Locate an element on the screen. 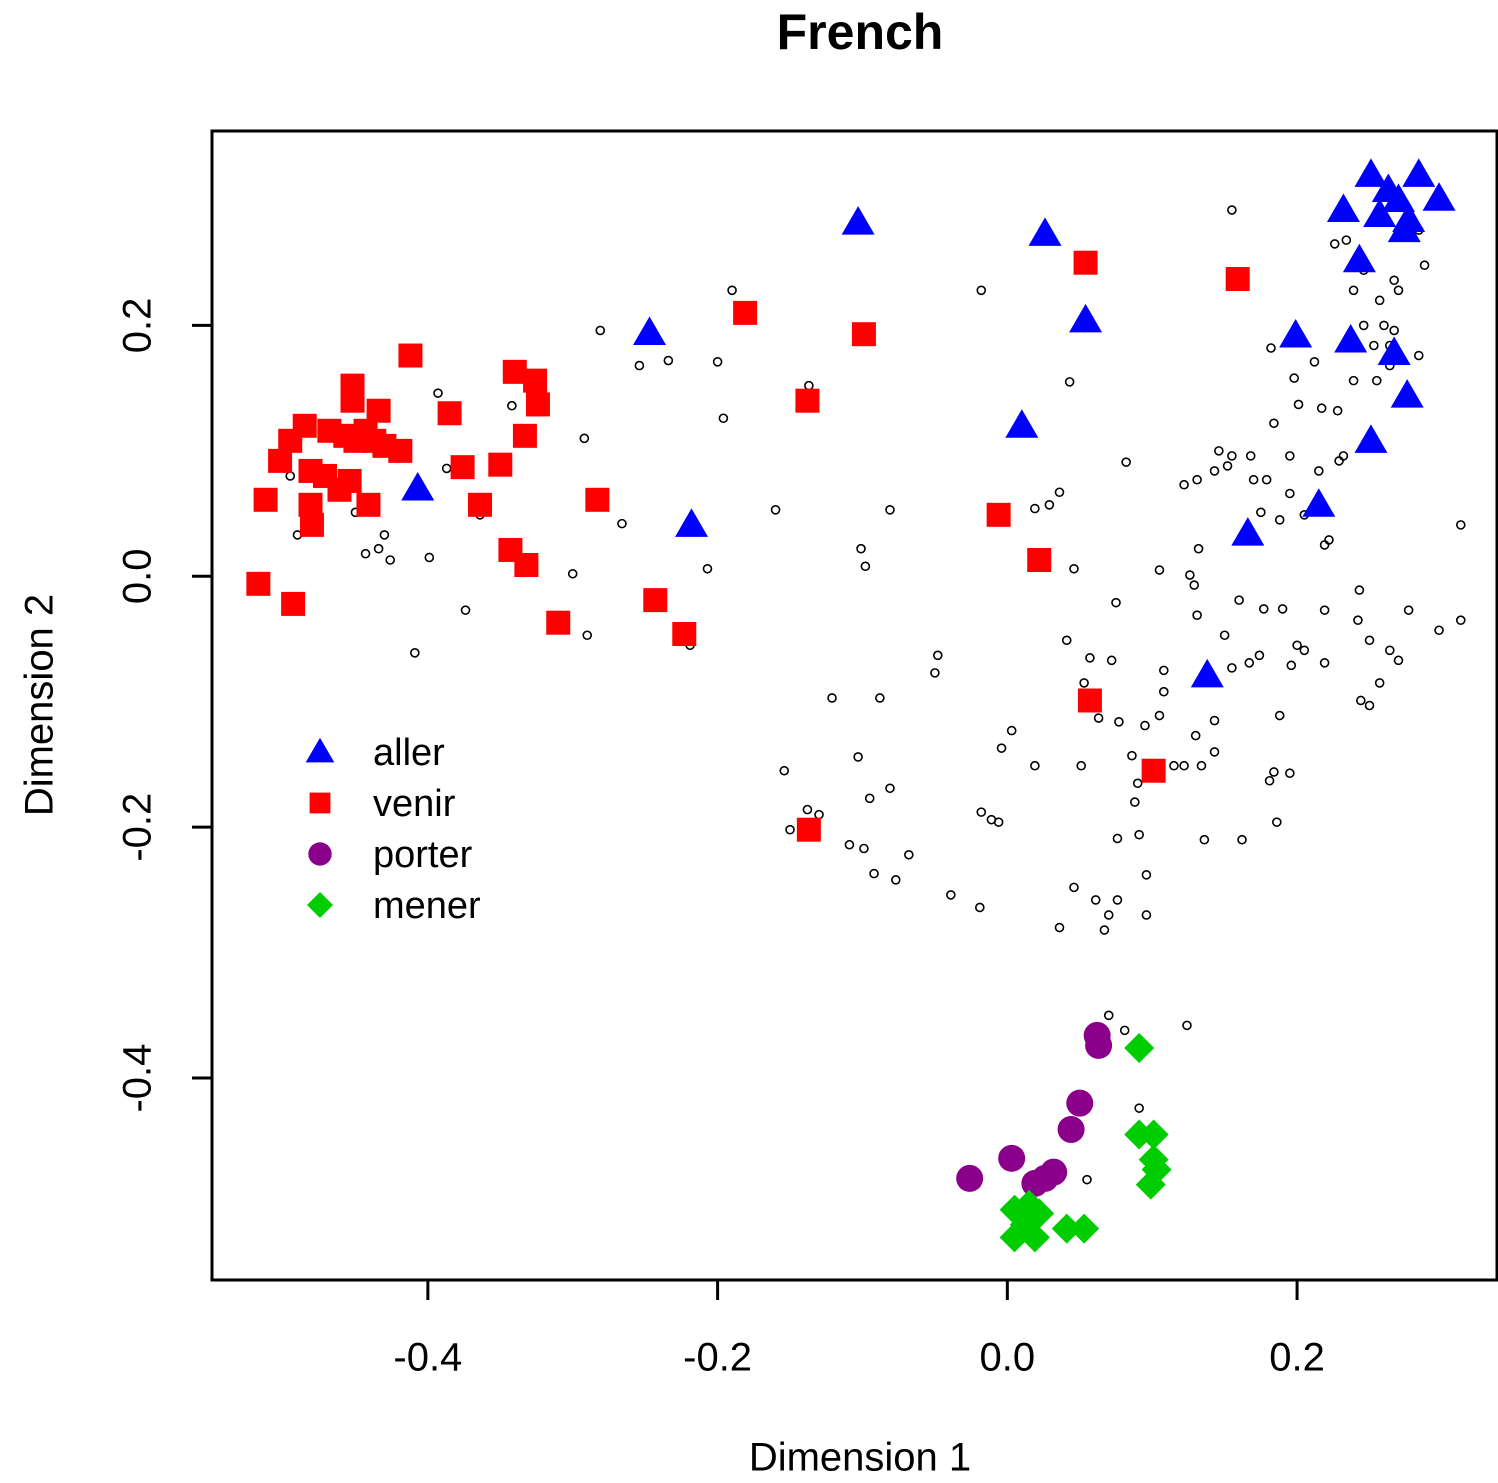 The height and width of the screenshot is (1483, 1498). legend-label: mener is located at coordinates (427, 906).